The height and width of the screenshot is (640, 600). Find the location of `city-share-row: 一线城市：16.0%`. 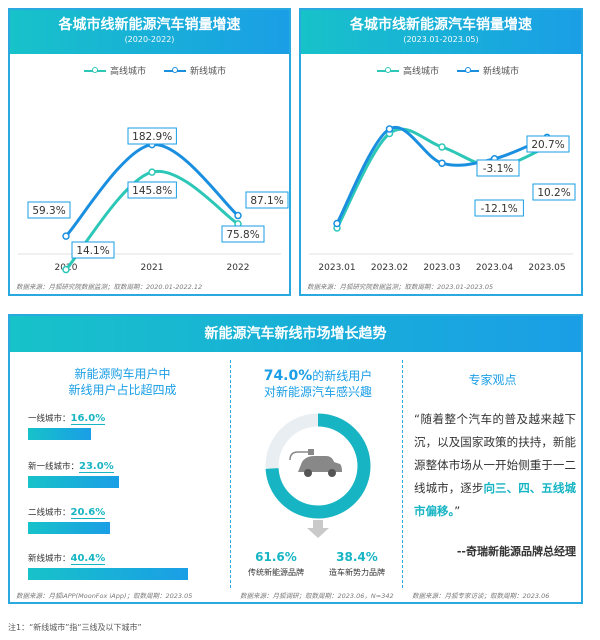

city-share-row: 一线城市：16.0% is located at coordinates (67, 418).